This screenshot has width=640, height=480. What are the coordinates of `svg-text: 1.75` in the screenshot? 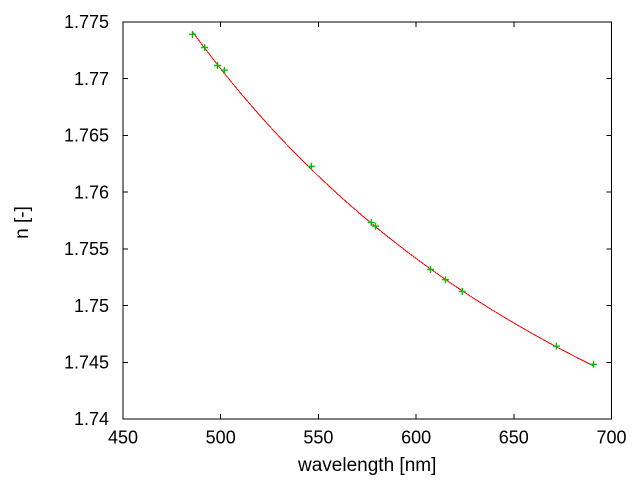 It's located at (91, 306).